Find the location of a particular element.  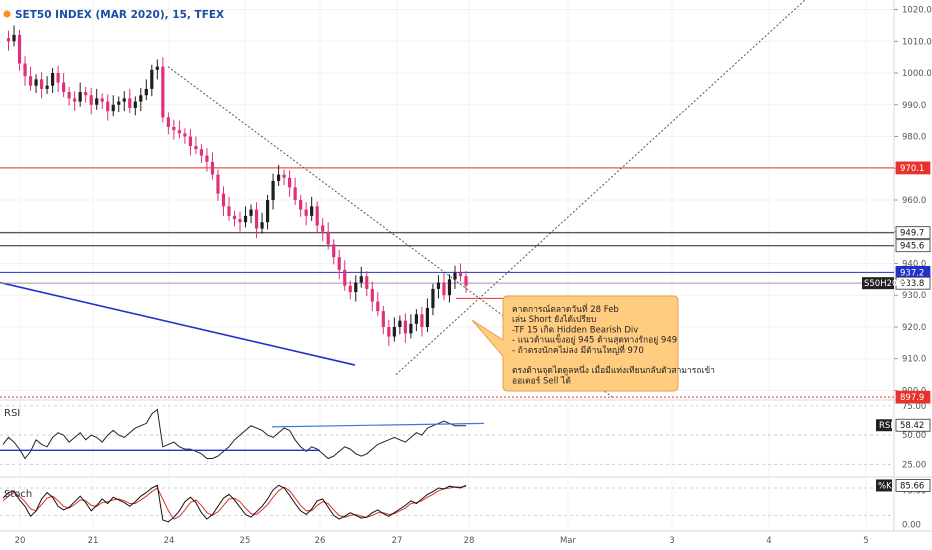

stoch-panel is located at coordinates (447, 504).